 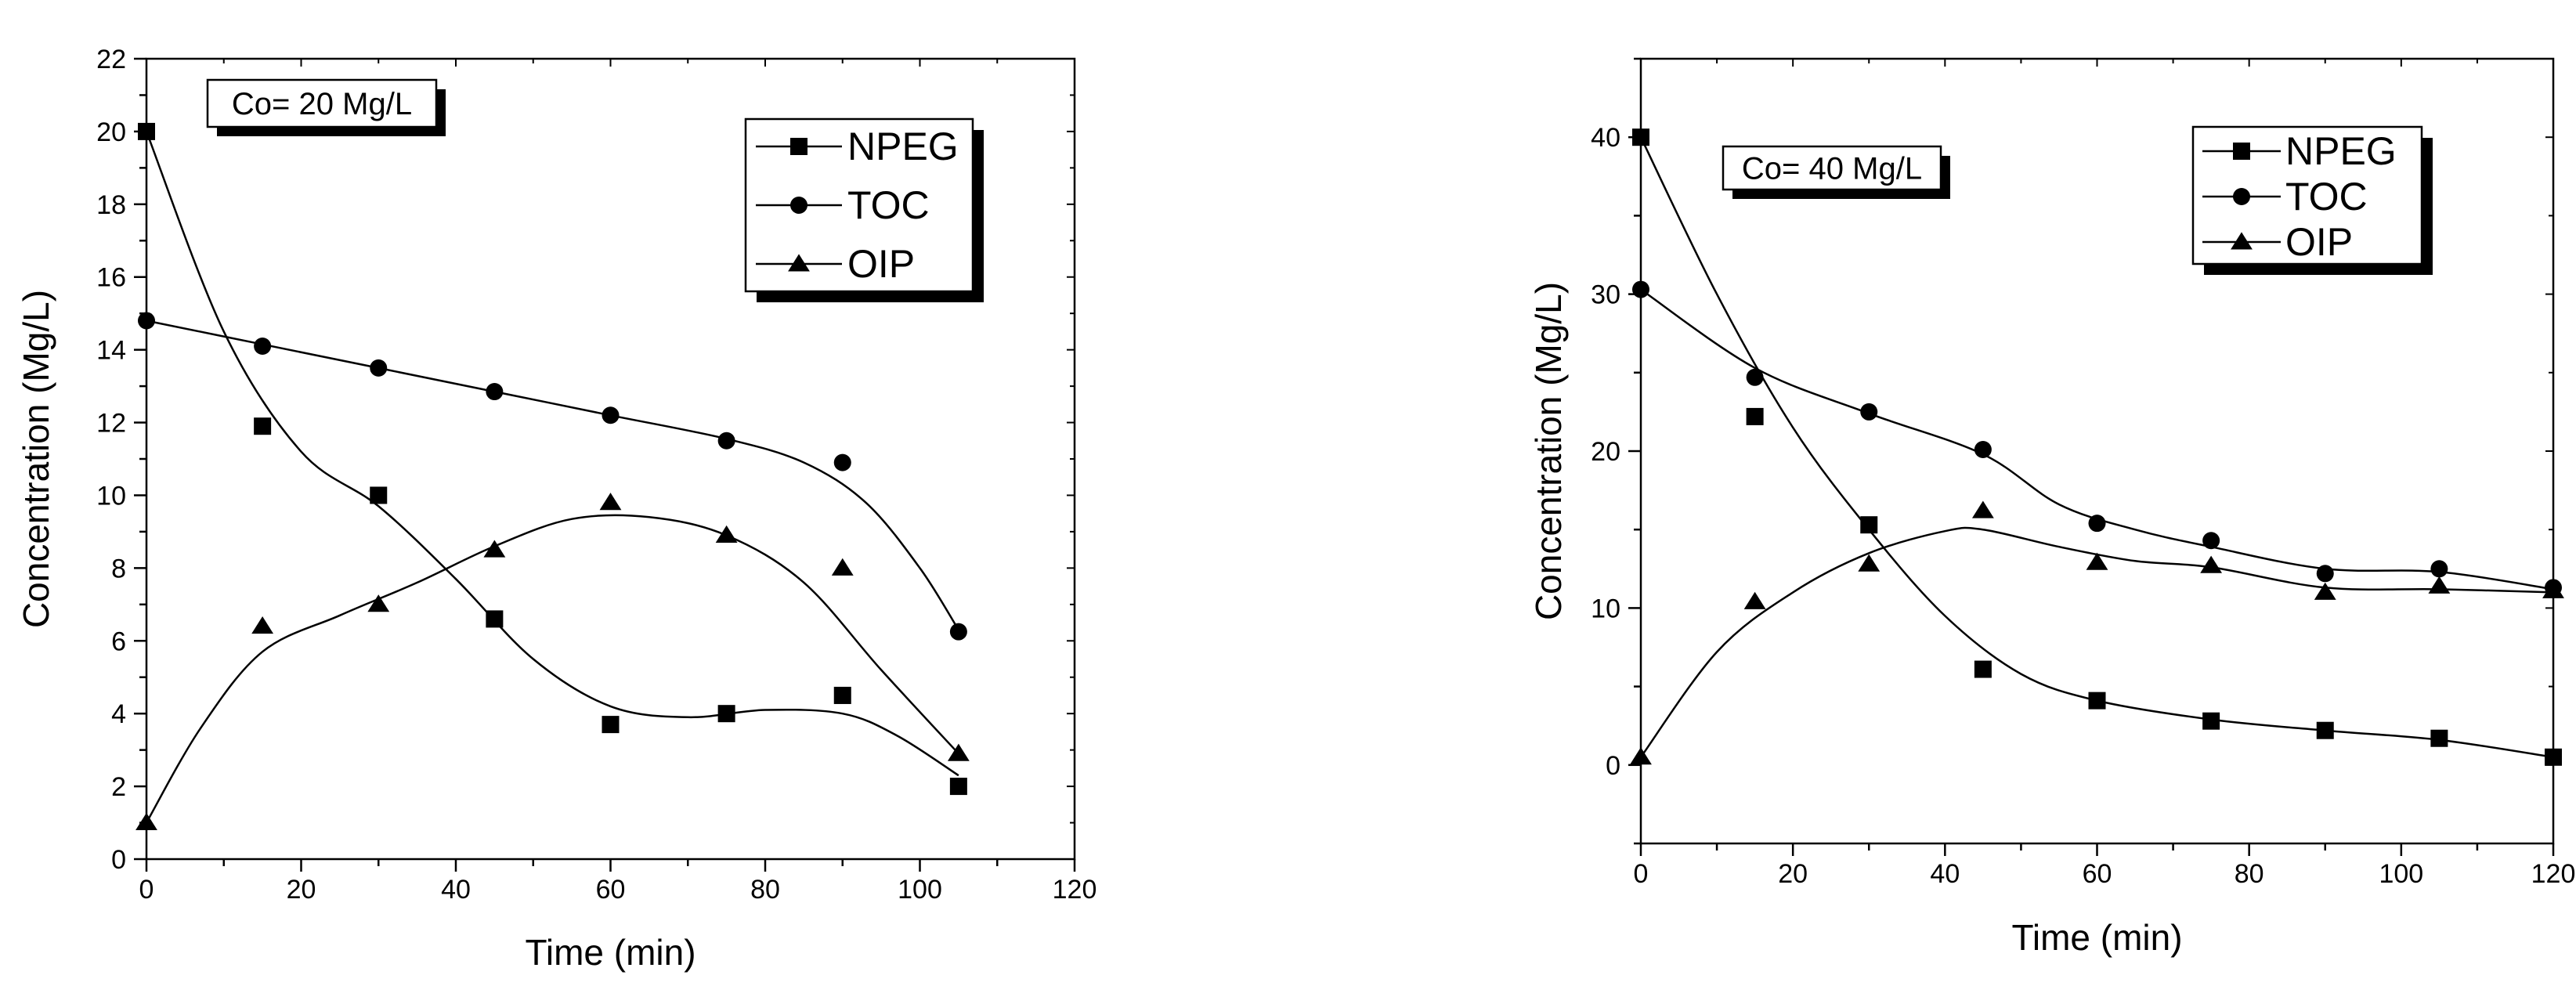 I want to click on annotation-label: Co= 40 Mg/L, so click(x=1832, y=169).